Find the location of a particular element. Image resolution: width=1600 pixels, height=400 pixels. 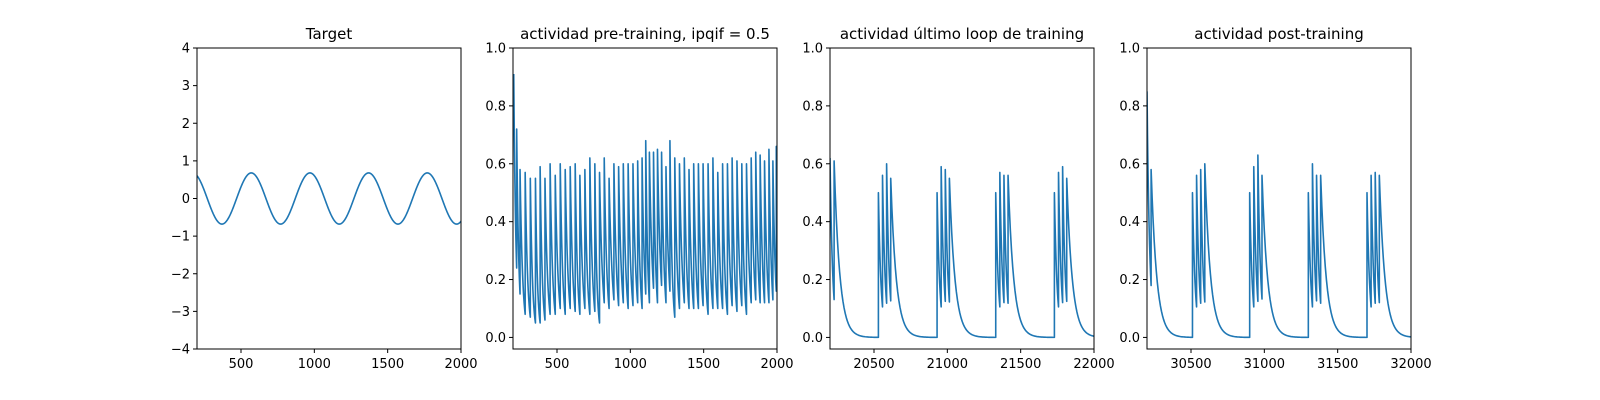

y-tick-label: −1 is located at coordinates (180, 237).